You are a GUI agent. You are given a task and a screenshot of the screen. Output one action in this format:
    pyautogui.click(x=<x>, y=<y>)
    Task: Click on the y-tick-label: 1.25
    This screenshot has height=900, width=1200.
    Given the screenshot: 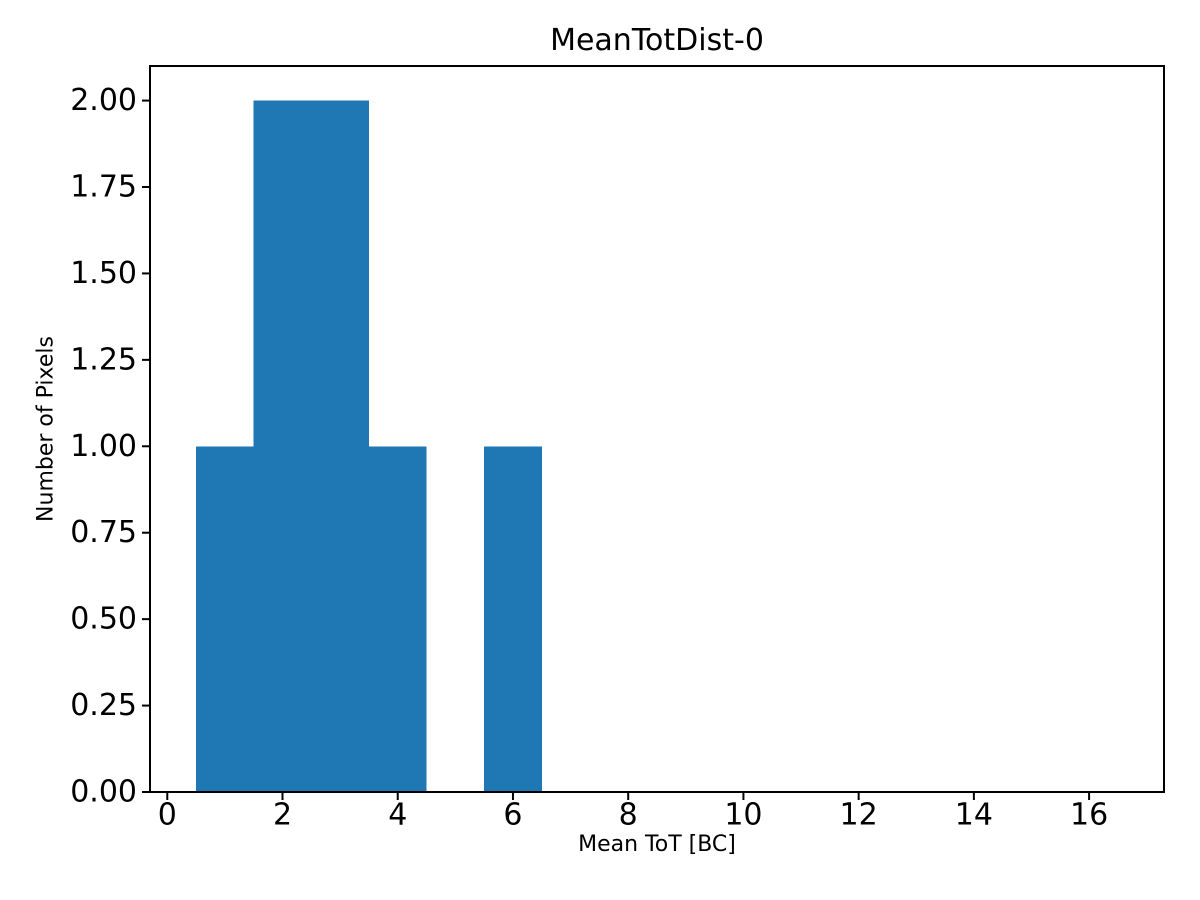 What is the action you would take?
    pyautogui.click(x=103, y=359)
    